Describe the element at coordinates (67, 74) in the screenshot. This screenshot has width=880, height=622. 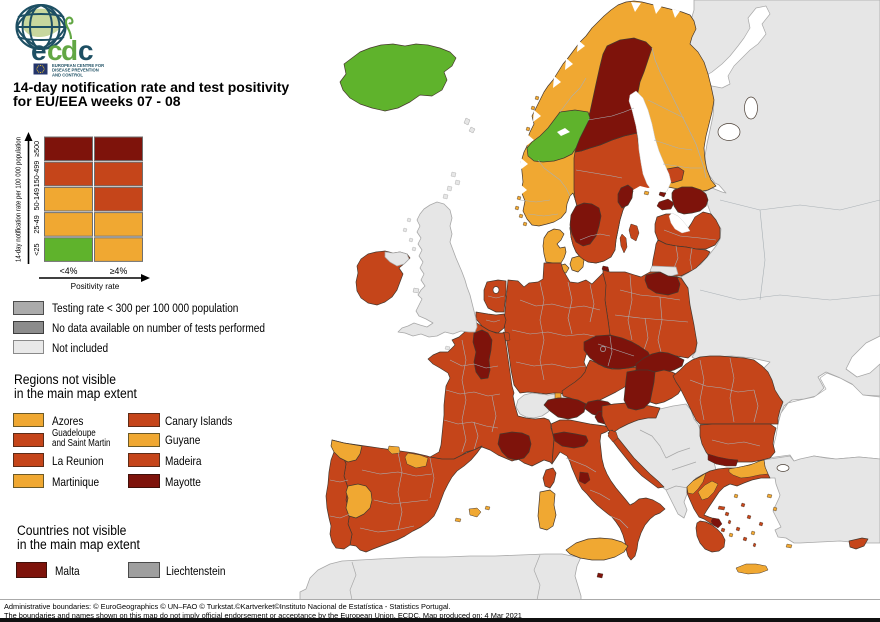
I see `svg-text: AND CONTROL` at that location.